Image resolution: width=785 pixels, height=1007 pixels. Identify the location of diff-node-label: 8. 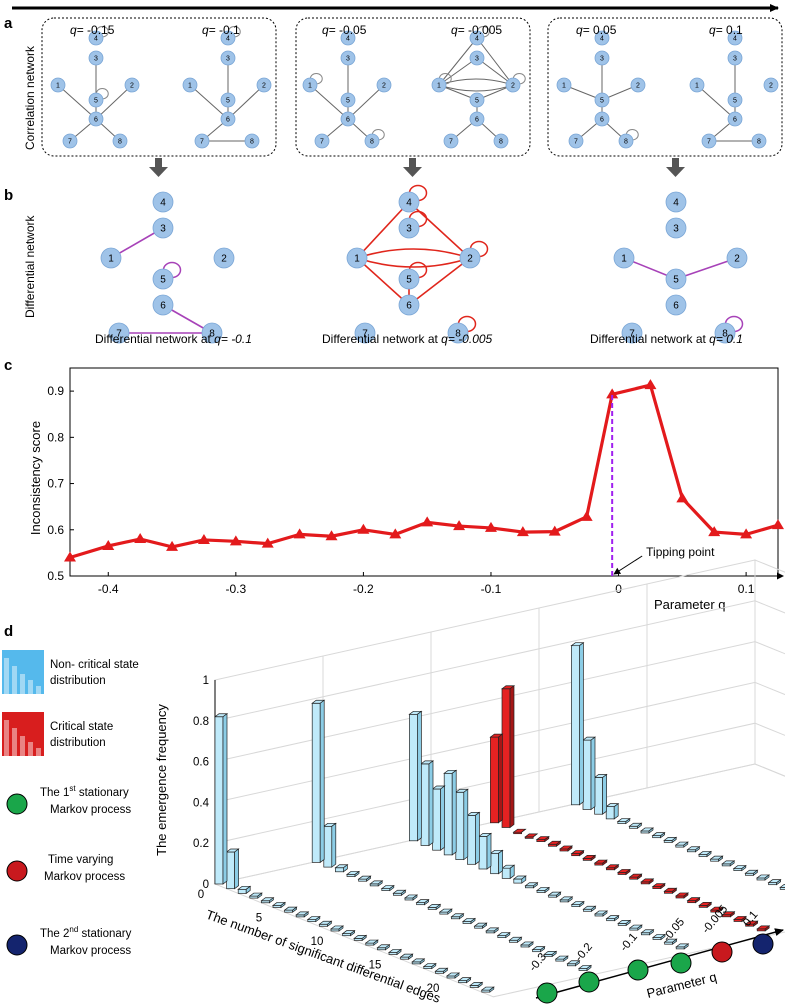
(725, 334).